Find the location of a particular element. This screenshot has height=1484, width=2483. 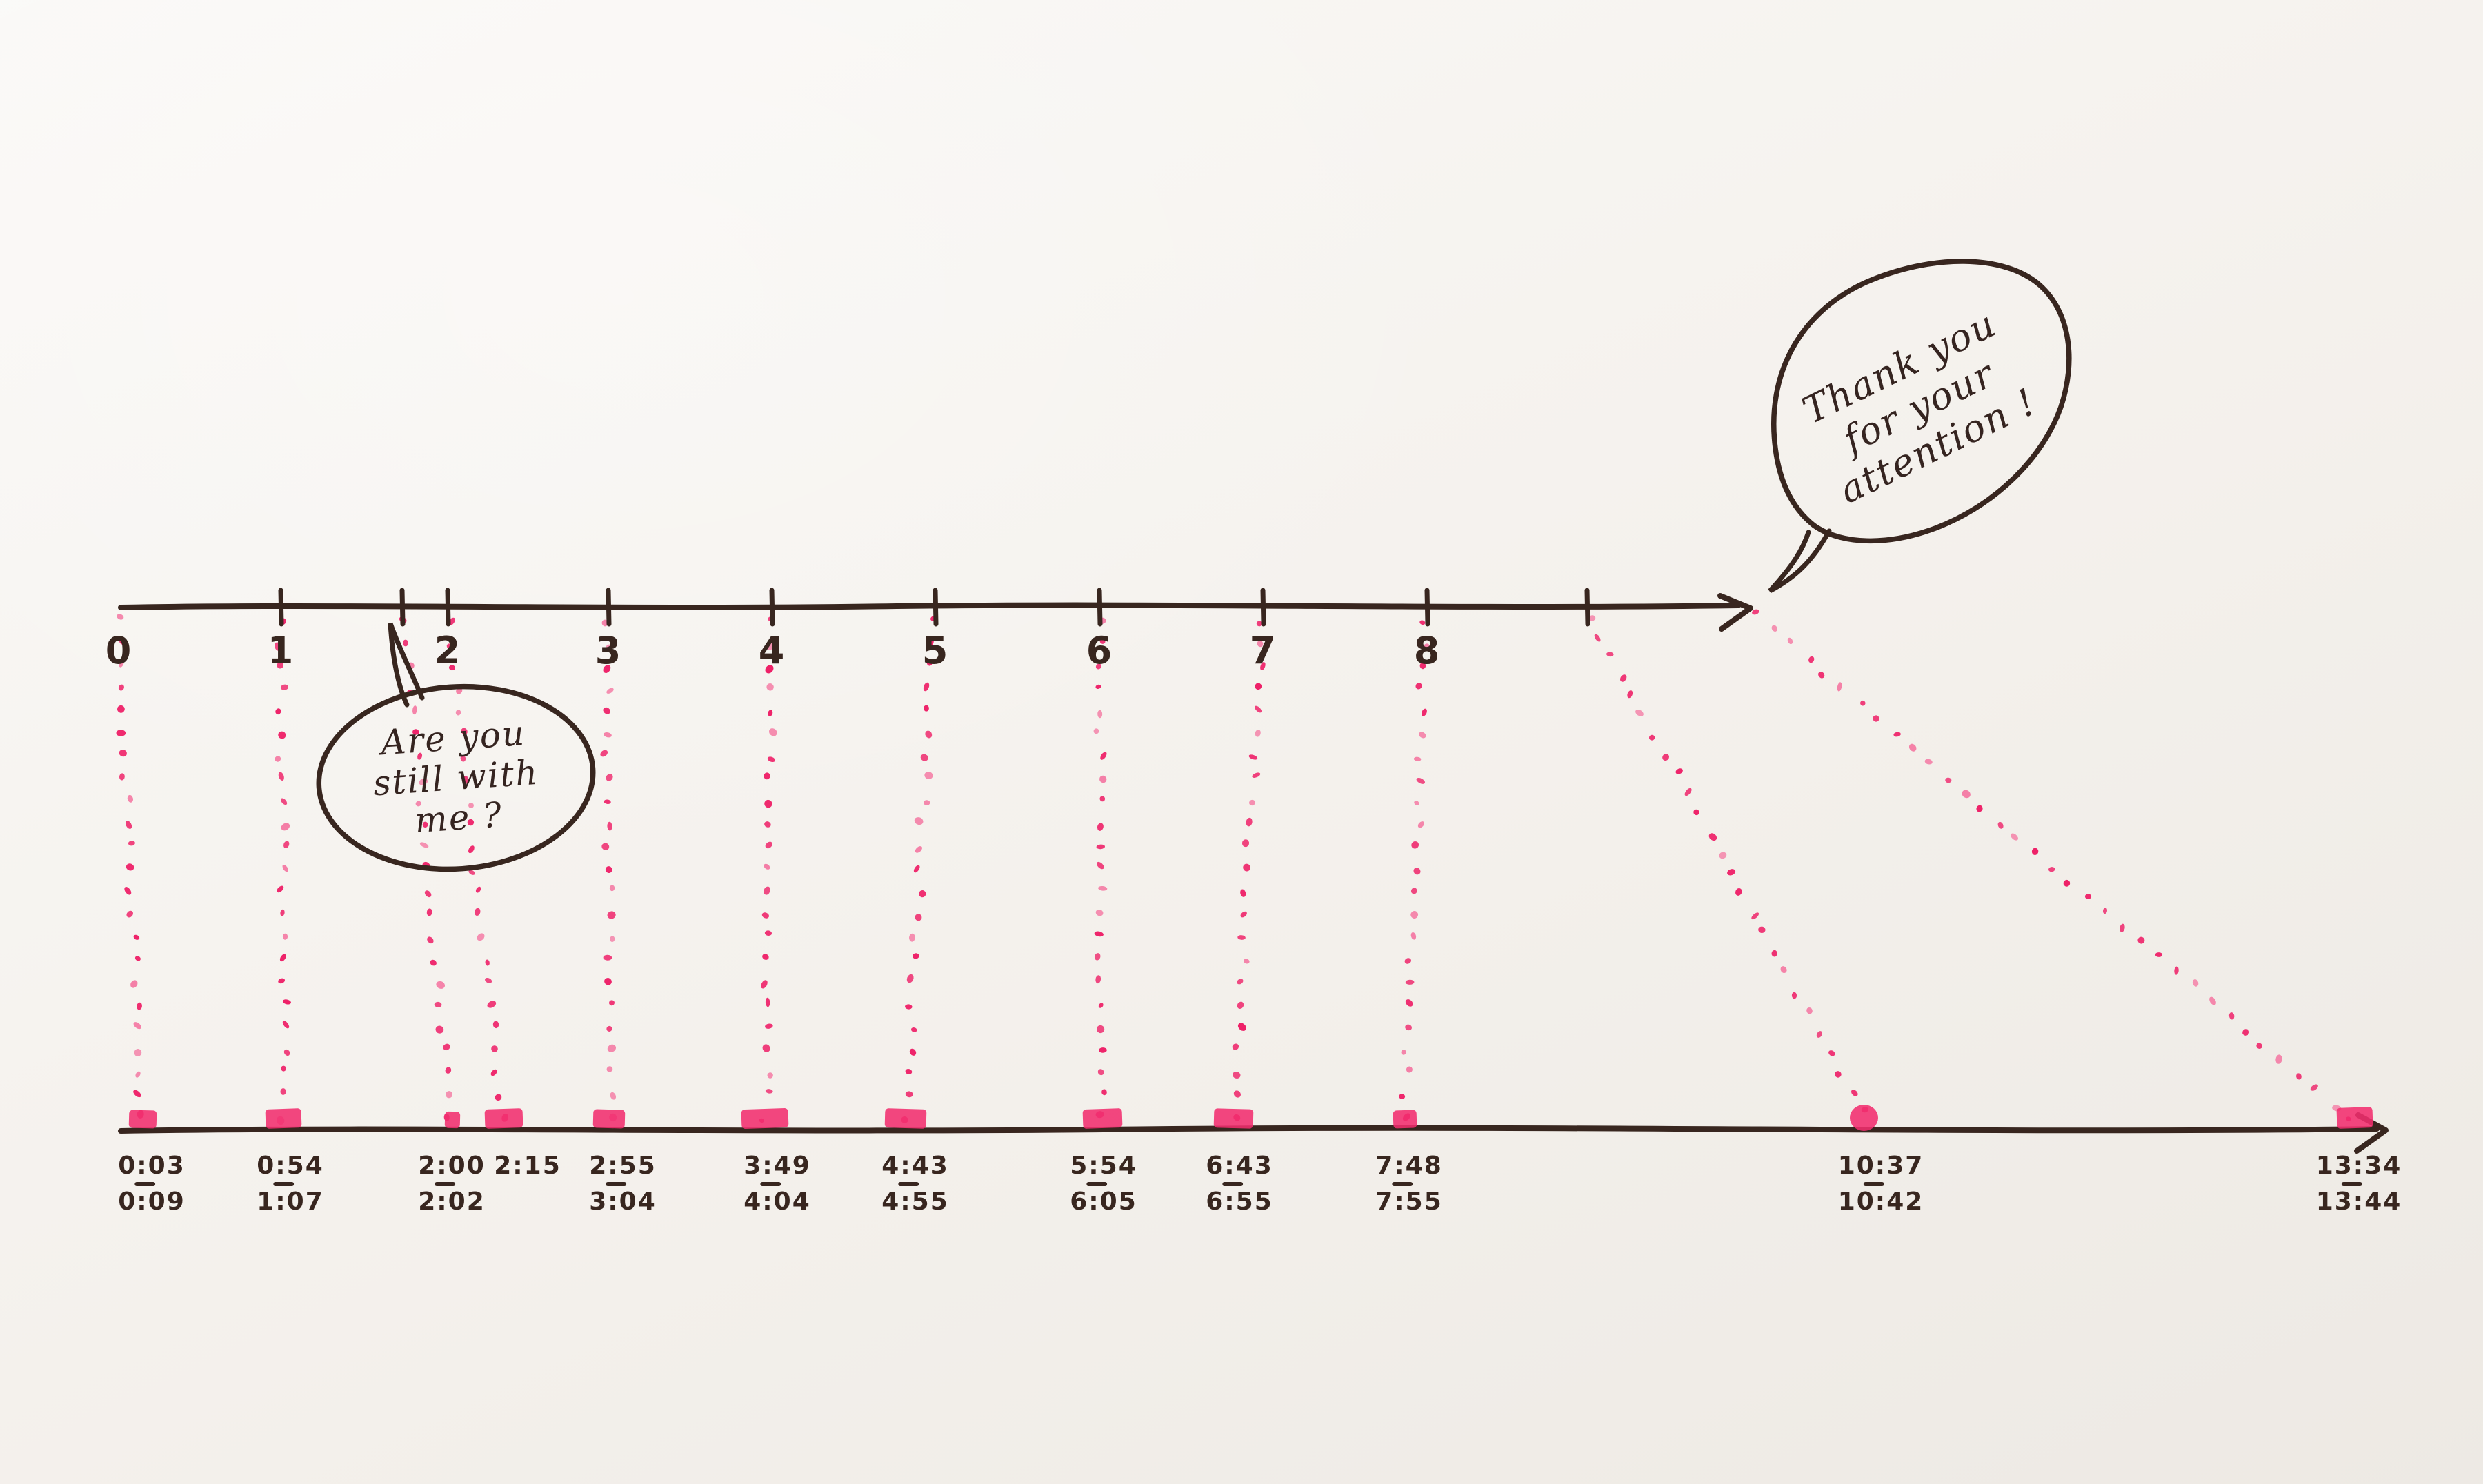

top-axis-numeral: 5 is located at coordinates (935, 651).